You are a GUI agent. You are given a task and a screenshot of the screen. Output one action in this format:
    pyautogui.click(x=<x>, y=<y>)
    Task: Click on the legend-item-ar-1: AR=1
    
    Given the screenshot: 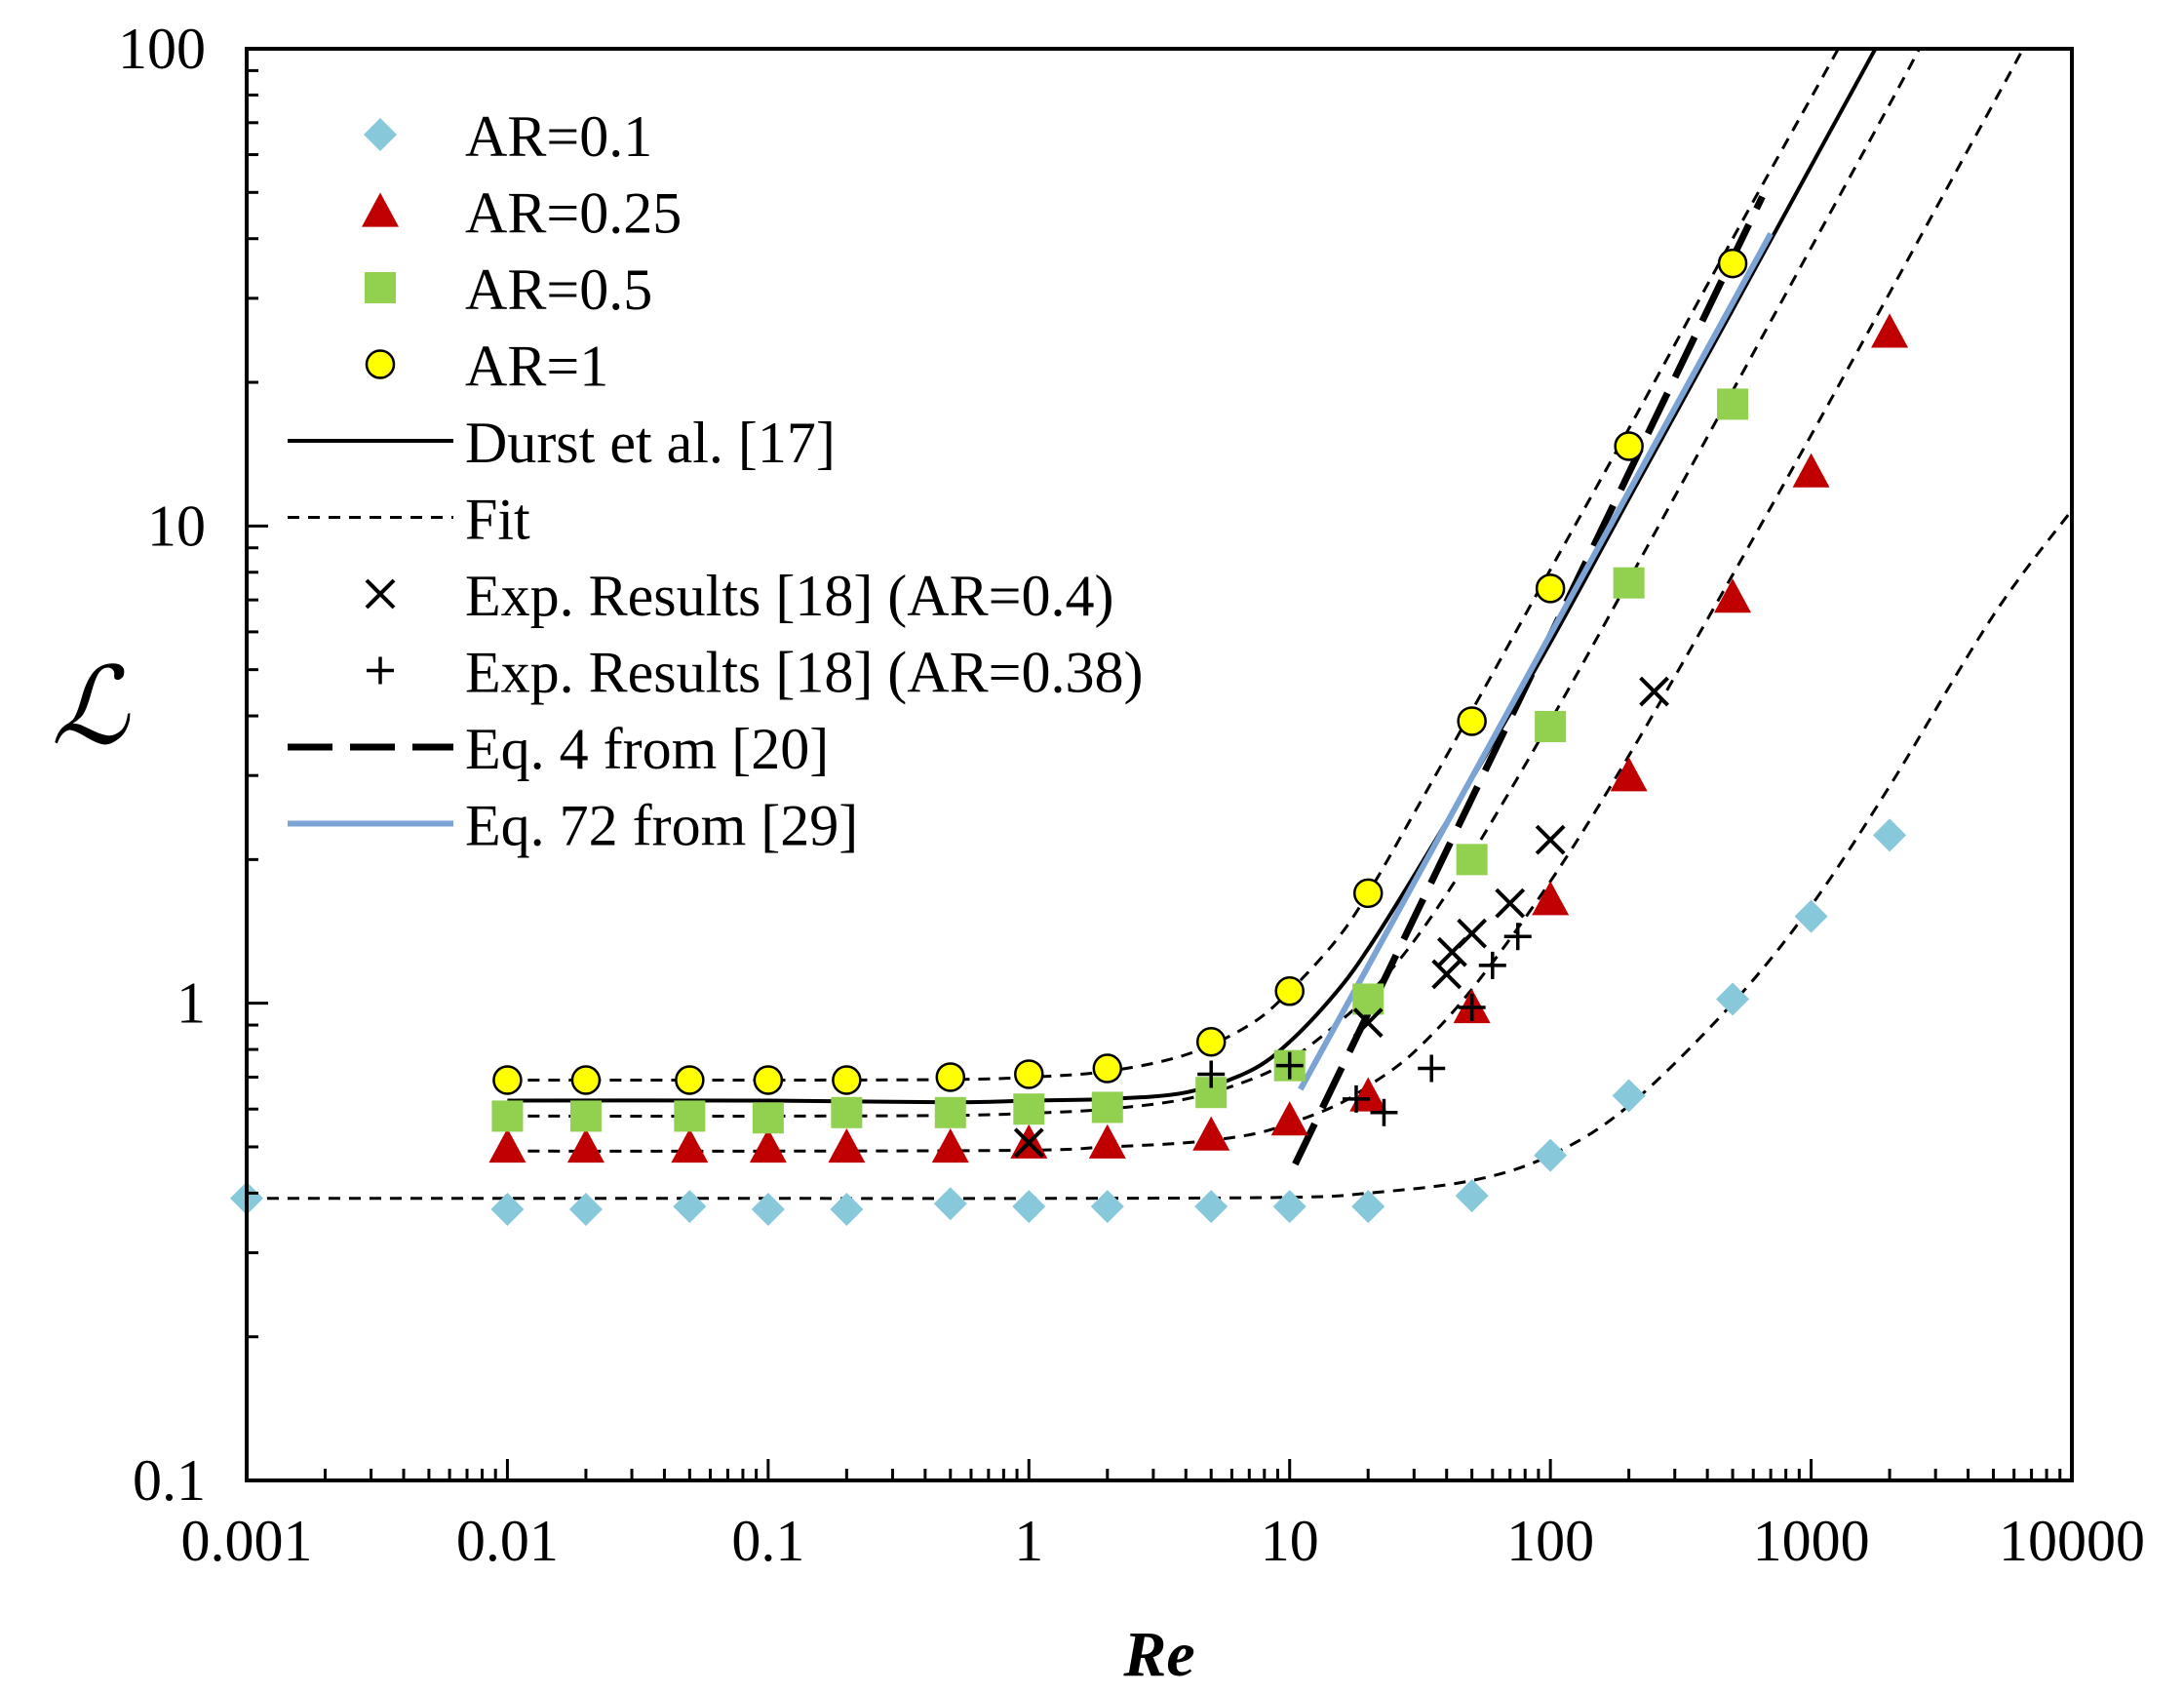 What is the action you would take?
    pyautogui.click(x=486, y=367)
    